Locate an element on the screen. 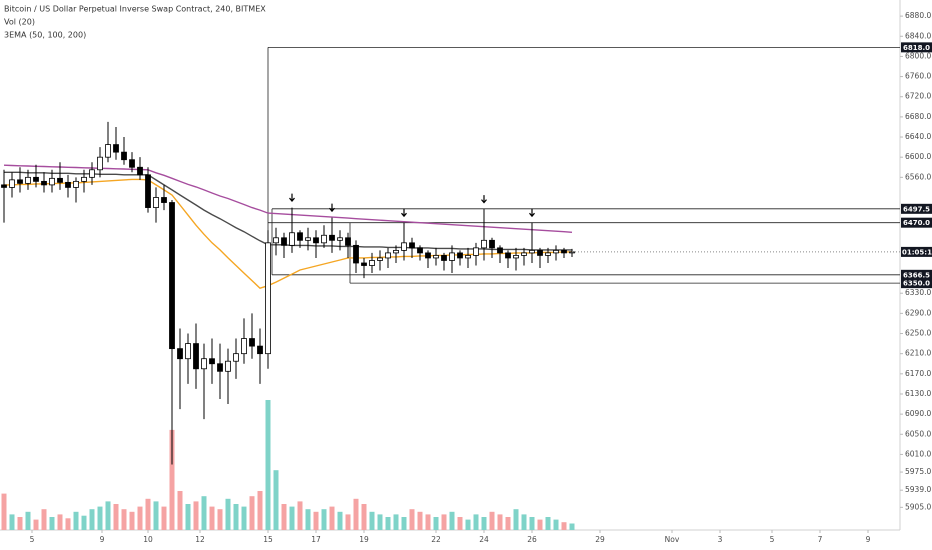 Image resolution: width=932 pixels, height=550 pixels. y-tick-label: 6600.0 is located at coordinates (918, 156).